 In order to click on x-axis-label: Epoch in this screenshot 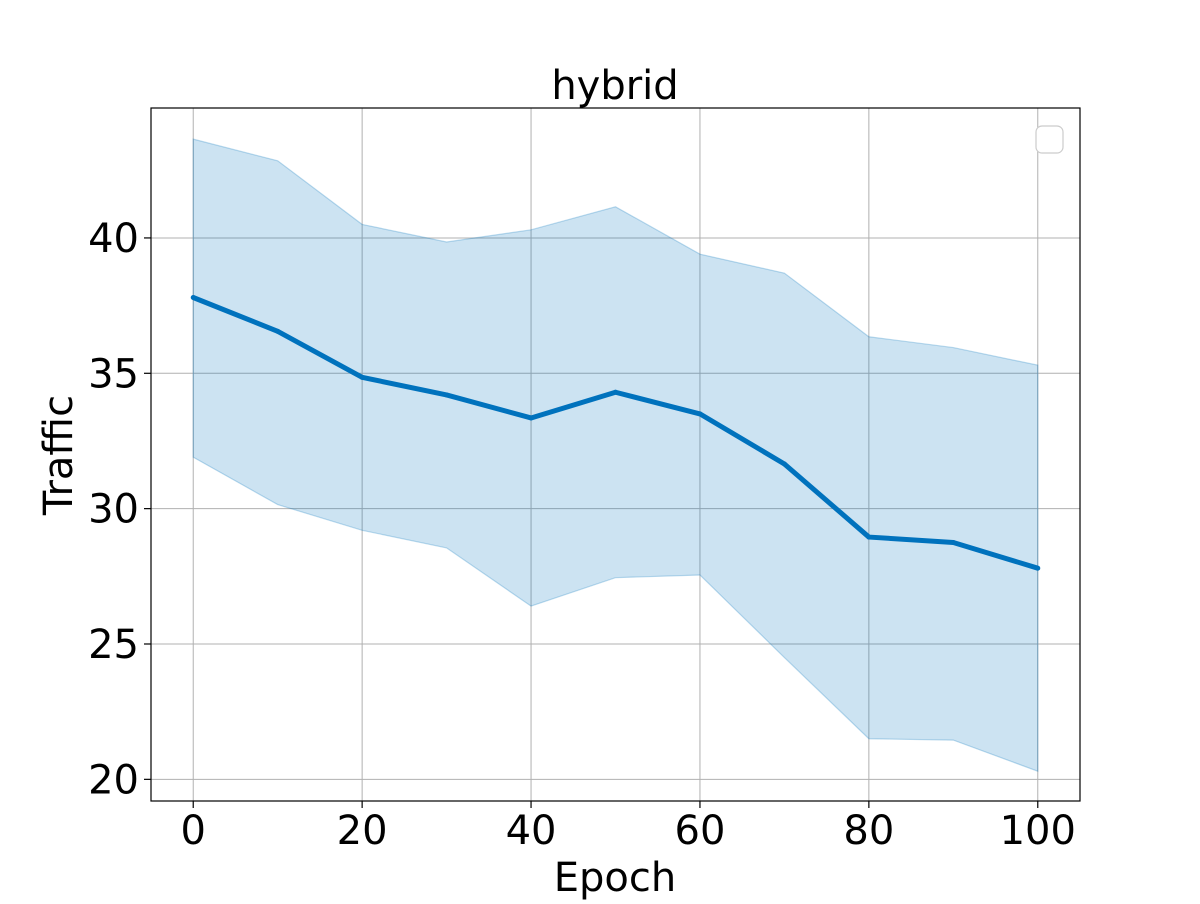, I will do `click(615, 877)`.